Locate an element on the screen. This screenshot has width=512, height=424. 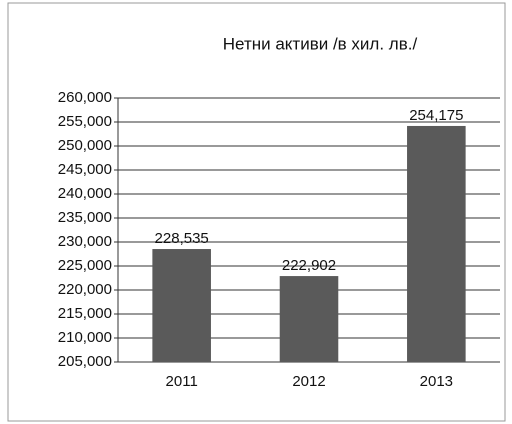
data-label: 254,175 is located at coordinates (436, 115).